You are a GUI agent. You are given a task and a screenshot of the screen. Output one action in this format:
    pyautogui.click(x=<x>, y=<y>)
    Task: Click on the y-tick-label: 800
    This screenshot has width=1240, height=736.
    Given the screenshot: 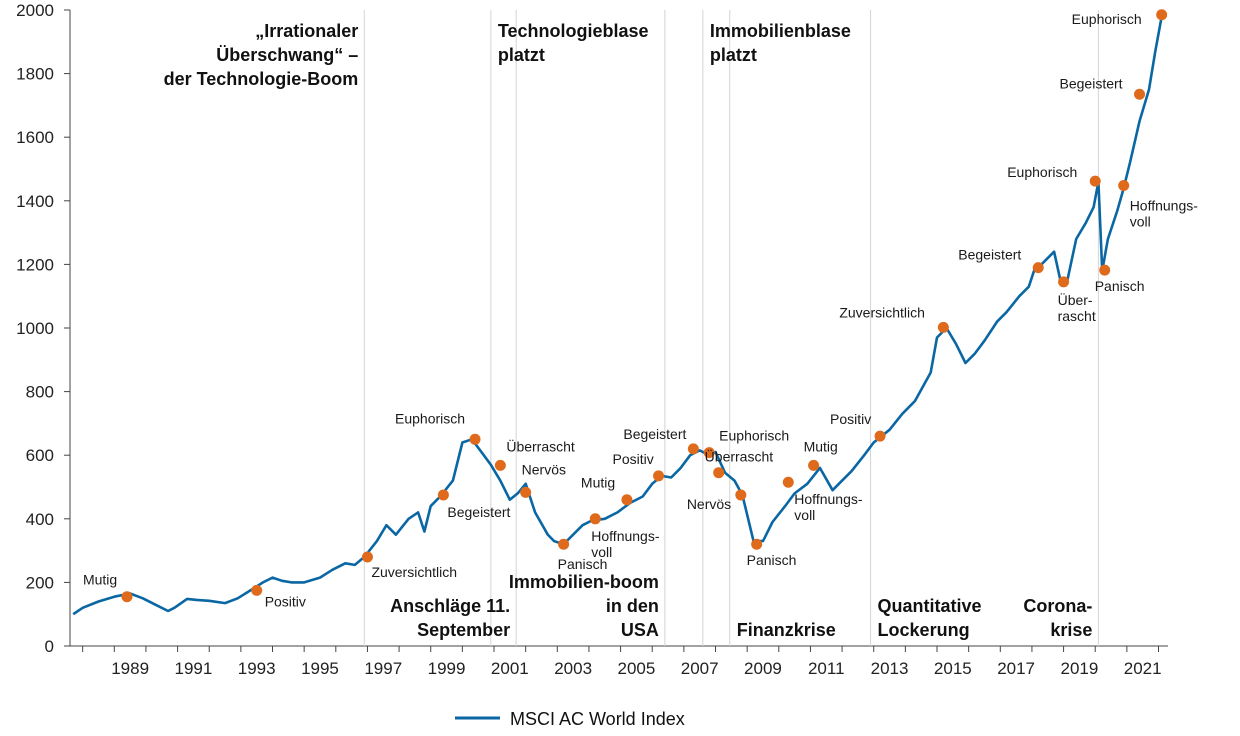 What is the action you would take?
    pyautogui.click(x=40, y=392)
    